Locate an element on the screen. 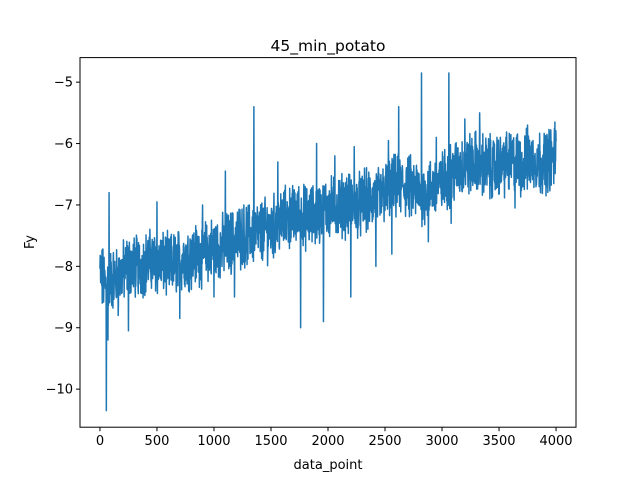  x-tick-label: 500 is located at coordinates (157, 441).